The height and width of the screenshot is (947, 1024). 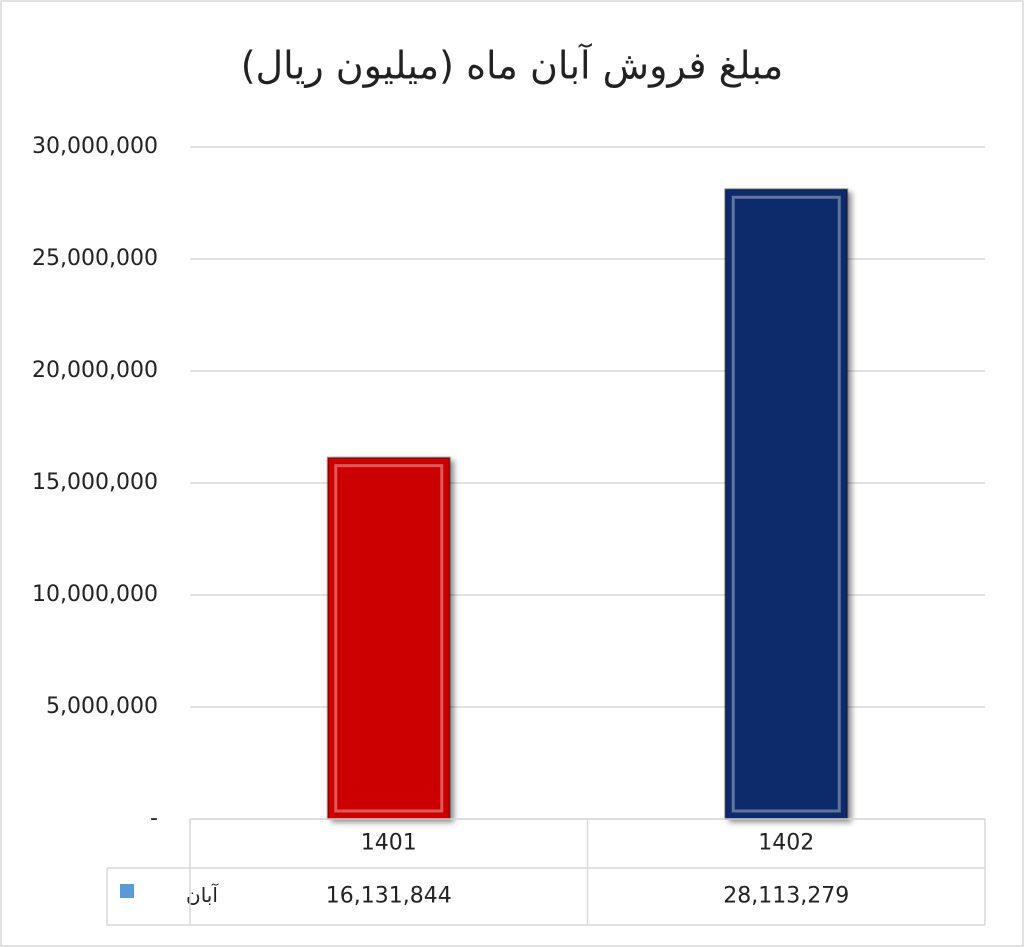 What do you see at coordinates (512, 66) in the screenshot?
I see `chart-title: مبلغ فروش آبان ماه (میلیون ریال)` at bounding box center [512, 66].